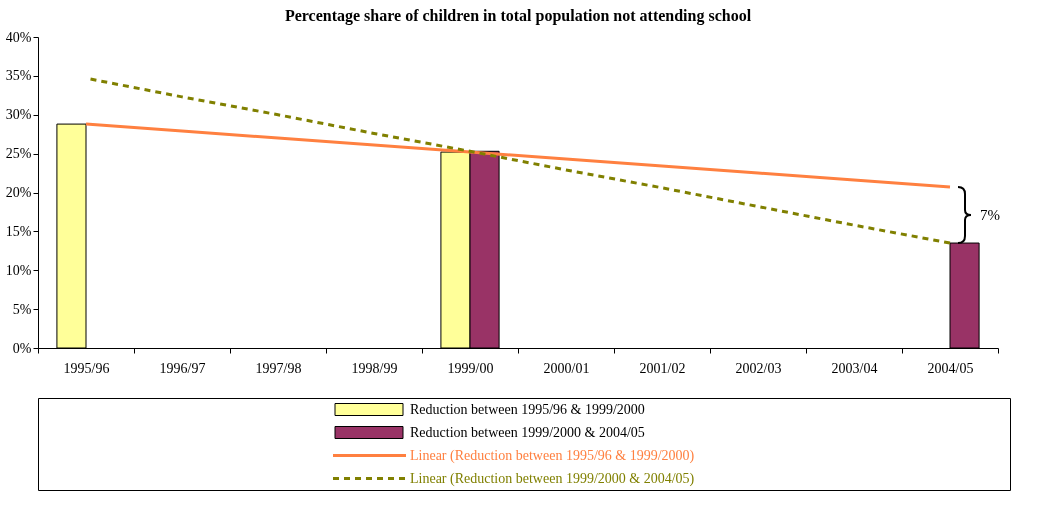  I want to click on legend-label: Reduction between 1999/2000 & 2004/05, so click(527, 432).